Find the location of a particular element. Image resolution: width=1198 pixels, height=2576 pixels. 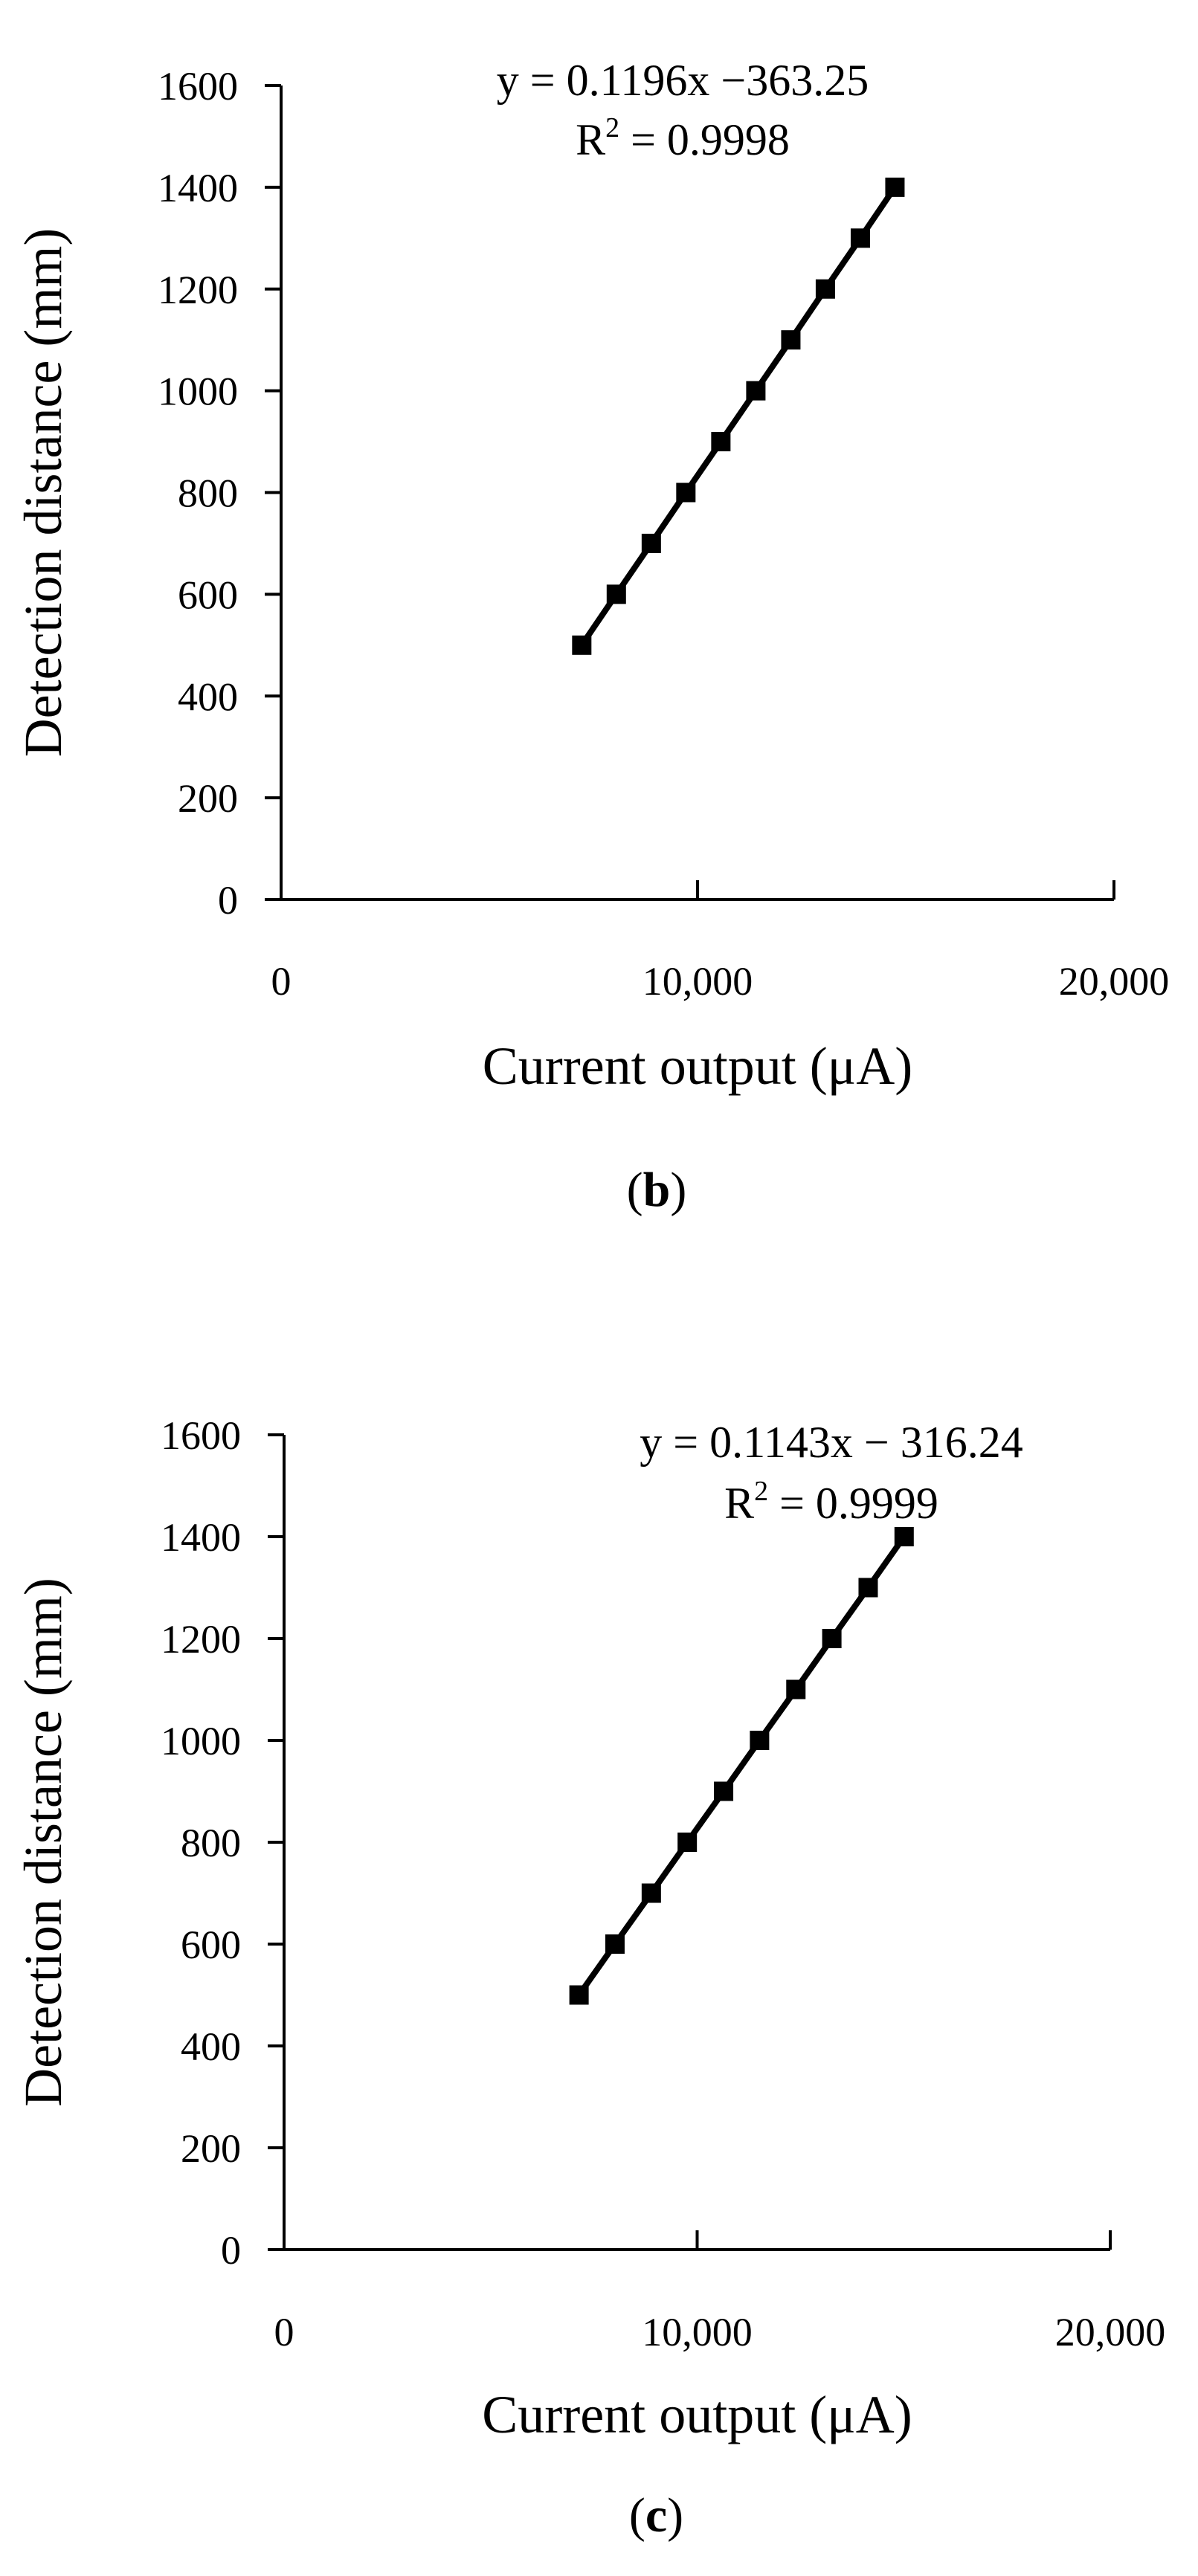

panel-label: (b) is located at coordinates (657, 1190).